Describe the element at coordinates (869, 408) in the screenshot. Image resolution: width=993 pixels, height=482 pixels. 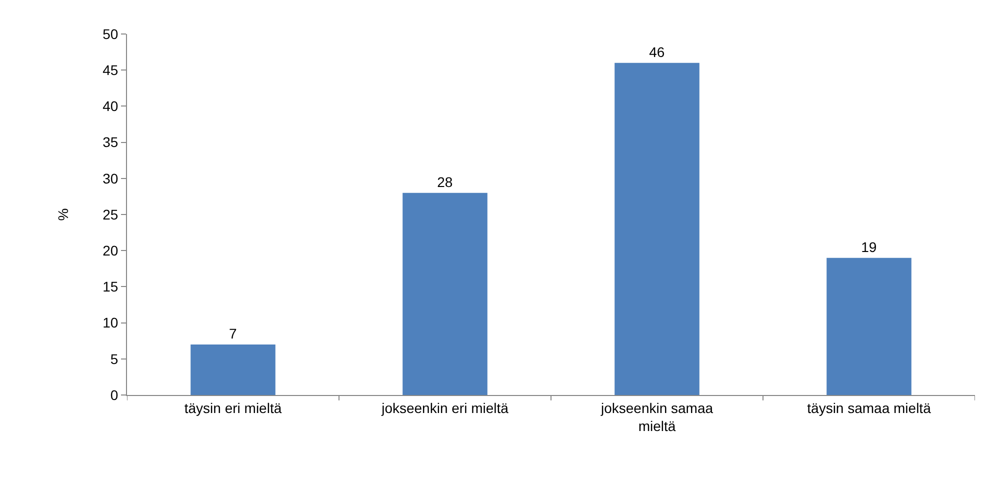
I see `x-tick-label: täysin samaa mieltä` at that location.